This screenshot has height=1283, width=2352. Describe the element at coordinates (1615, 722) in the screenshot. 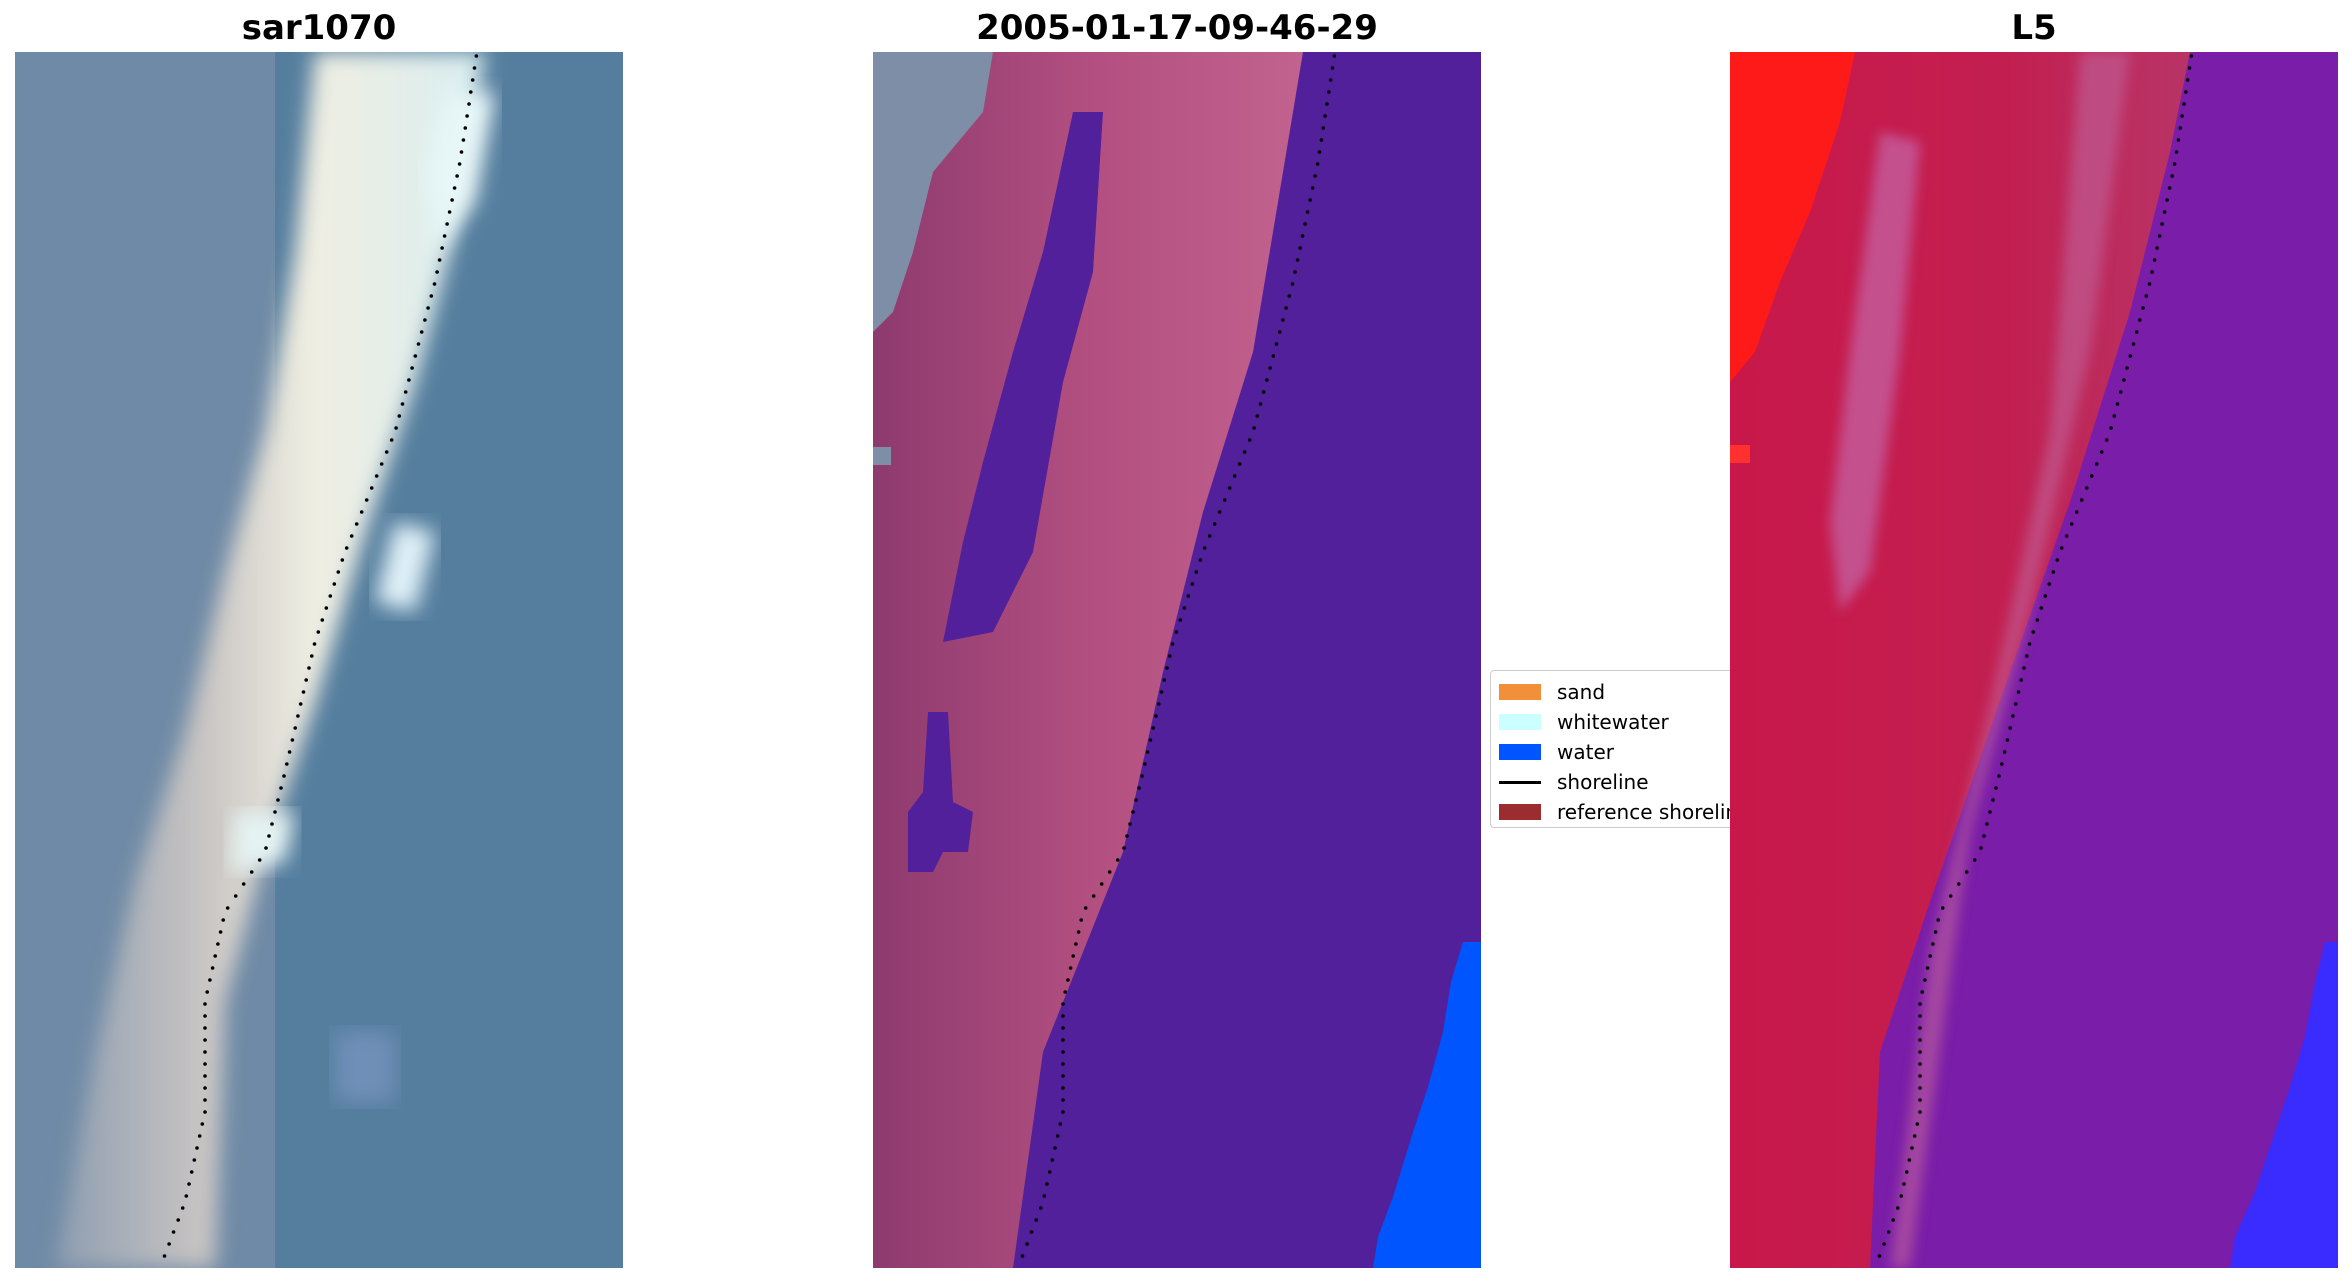

I see `legend-item-whitewater: whitewater` at that location.